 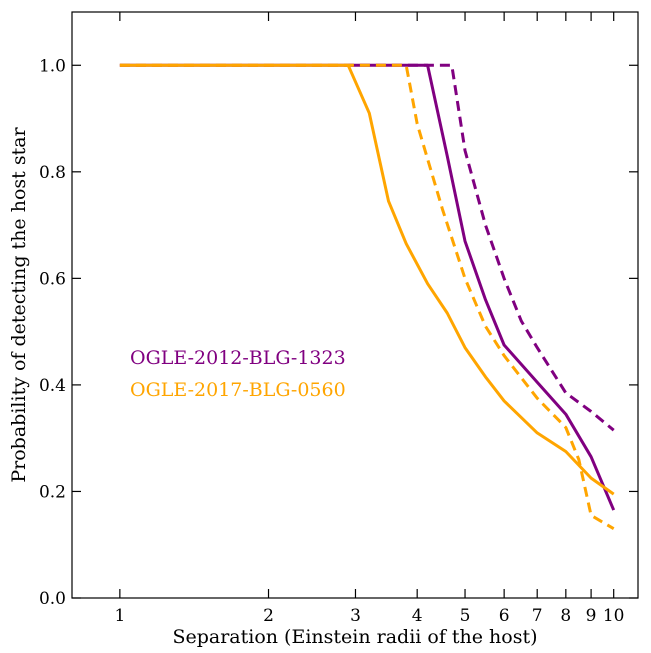 I want to click on y-tick-label: 0.0, so click(x=52, y=599).